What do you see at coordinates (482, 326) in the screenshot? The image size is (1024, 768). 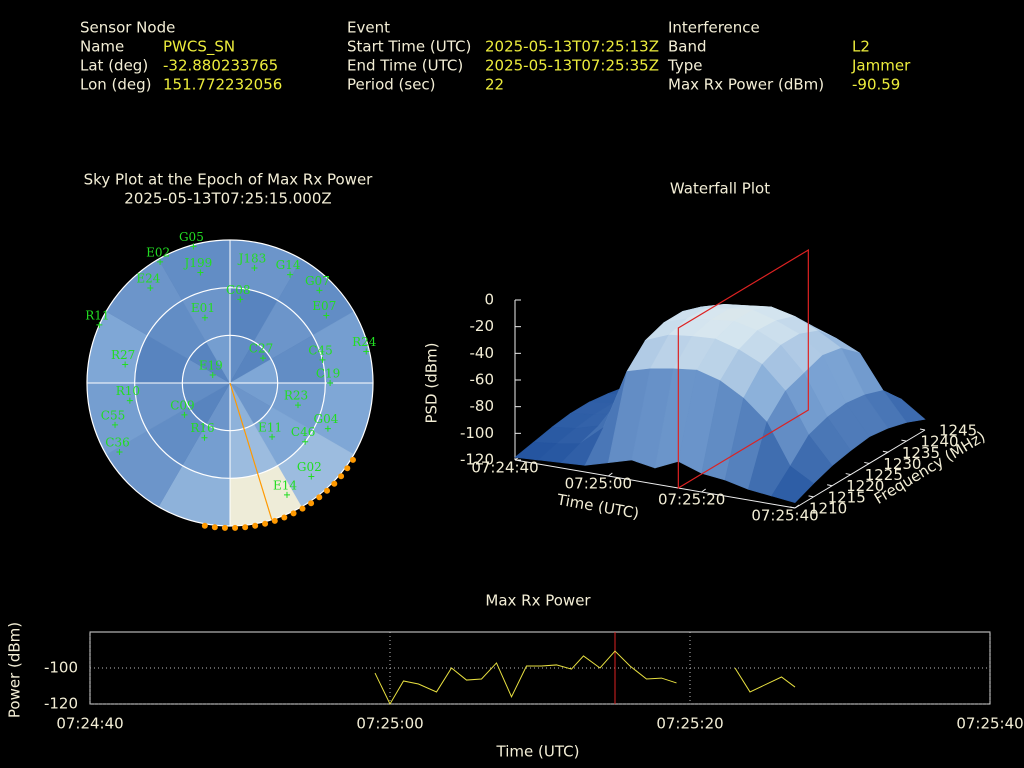 I see `z-tick-label: -20` at bounding box center [482, 326].